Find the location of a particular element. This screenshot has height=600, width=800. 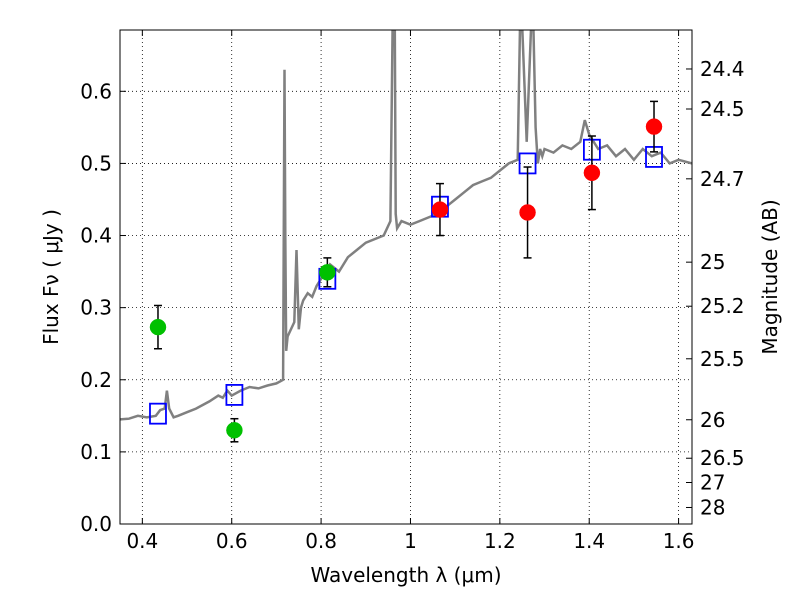

y2-tick-label: 27 is located at coordinates (712, 483).